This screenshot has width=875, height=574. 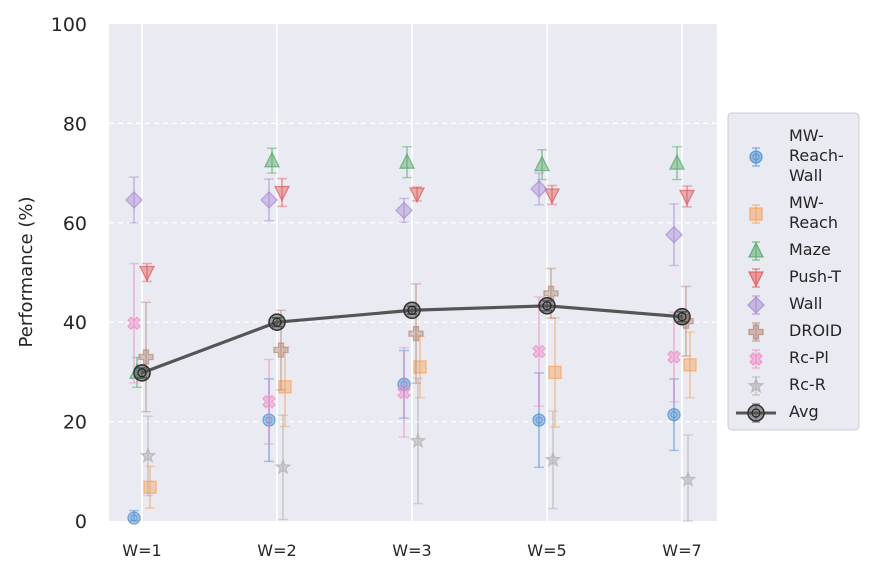 What do you see at coordinates (546, 550) in the screenshot?
I see `x-tick-label-4: W=5` at bounding box center [546, 550].